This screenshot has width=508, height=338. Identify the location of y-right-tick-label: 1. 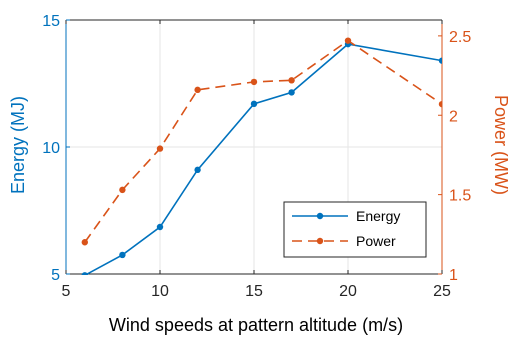
(453, 275).